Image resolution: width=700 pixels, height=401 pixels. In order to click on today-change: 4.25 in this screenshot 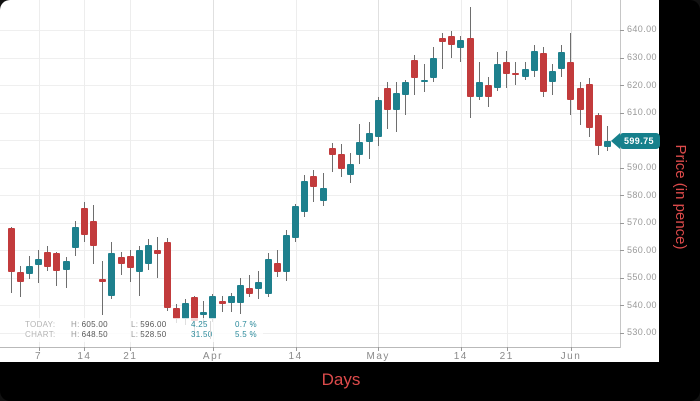, I will do `click(199, 324)`.